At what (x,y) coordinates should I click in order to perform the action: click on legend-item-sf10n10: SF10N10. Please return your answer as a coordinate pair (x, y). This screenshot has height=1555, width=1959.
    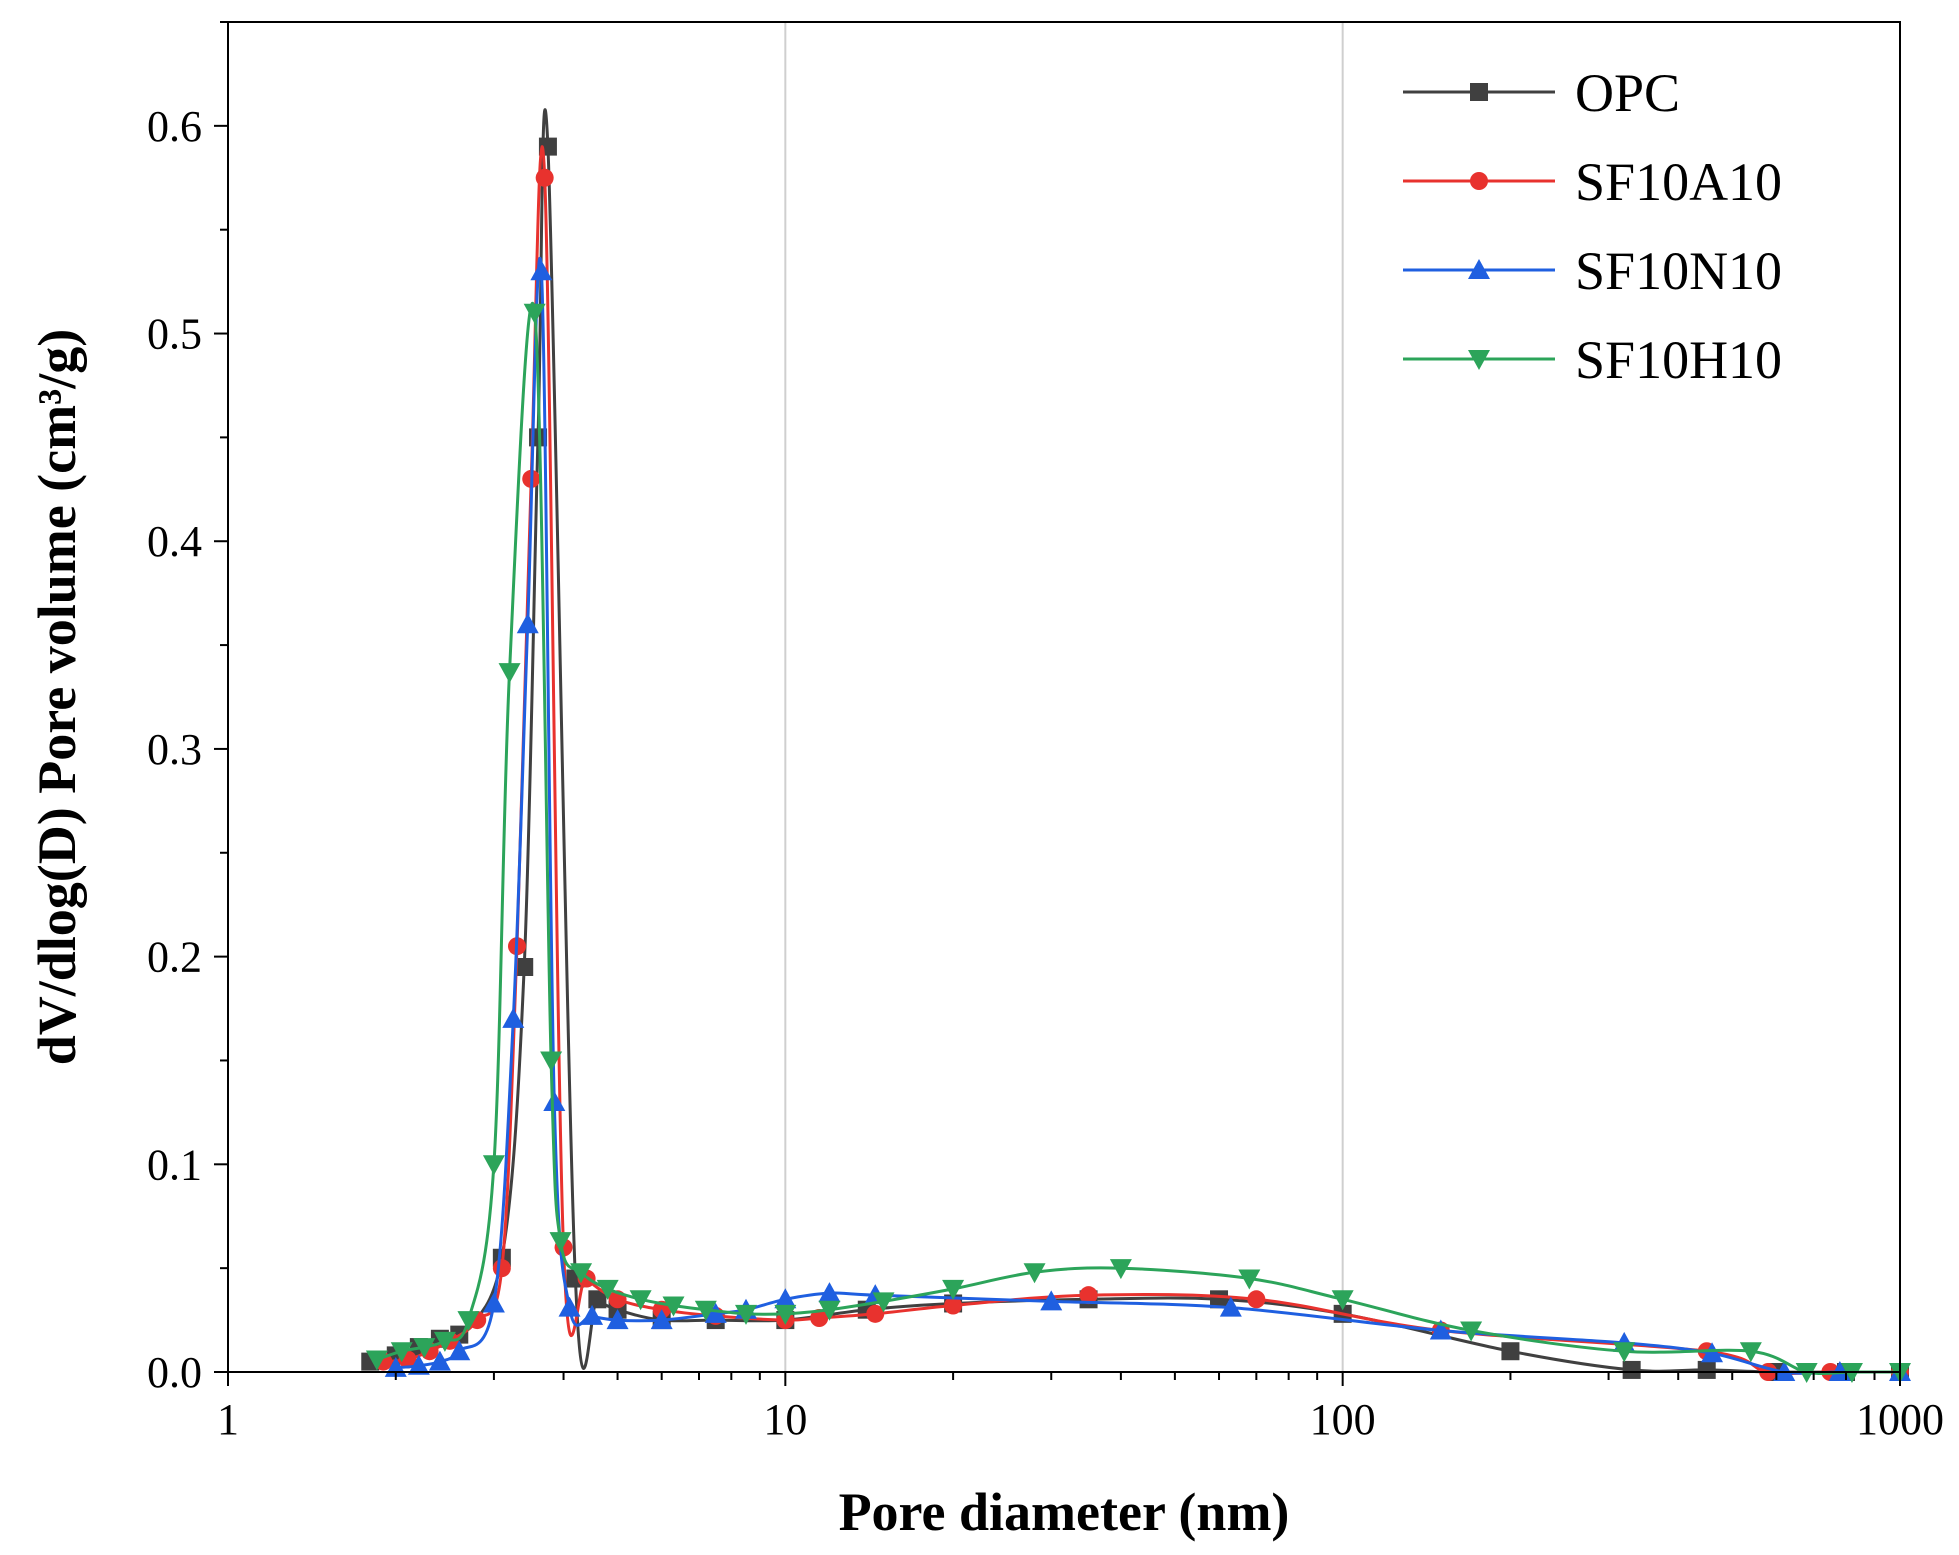
    Looking at the image, I should click on (1592, 271).